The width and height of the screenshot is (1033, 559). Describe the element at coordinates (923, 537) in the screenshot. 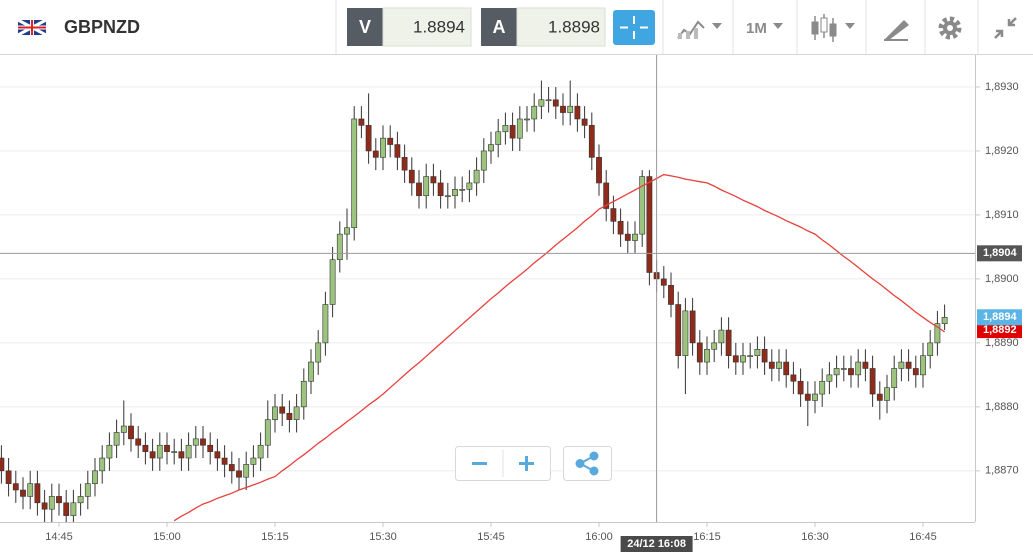

I see `x-tick-label: 16:45` at that location.